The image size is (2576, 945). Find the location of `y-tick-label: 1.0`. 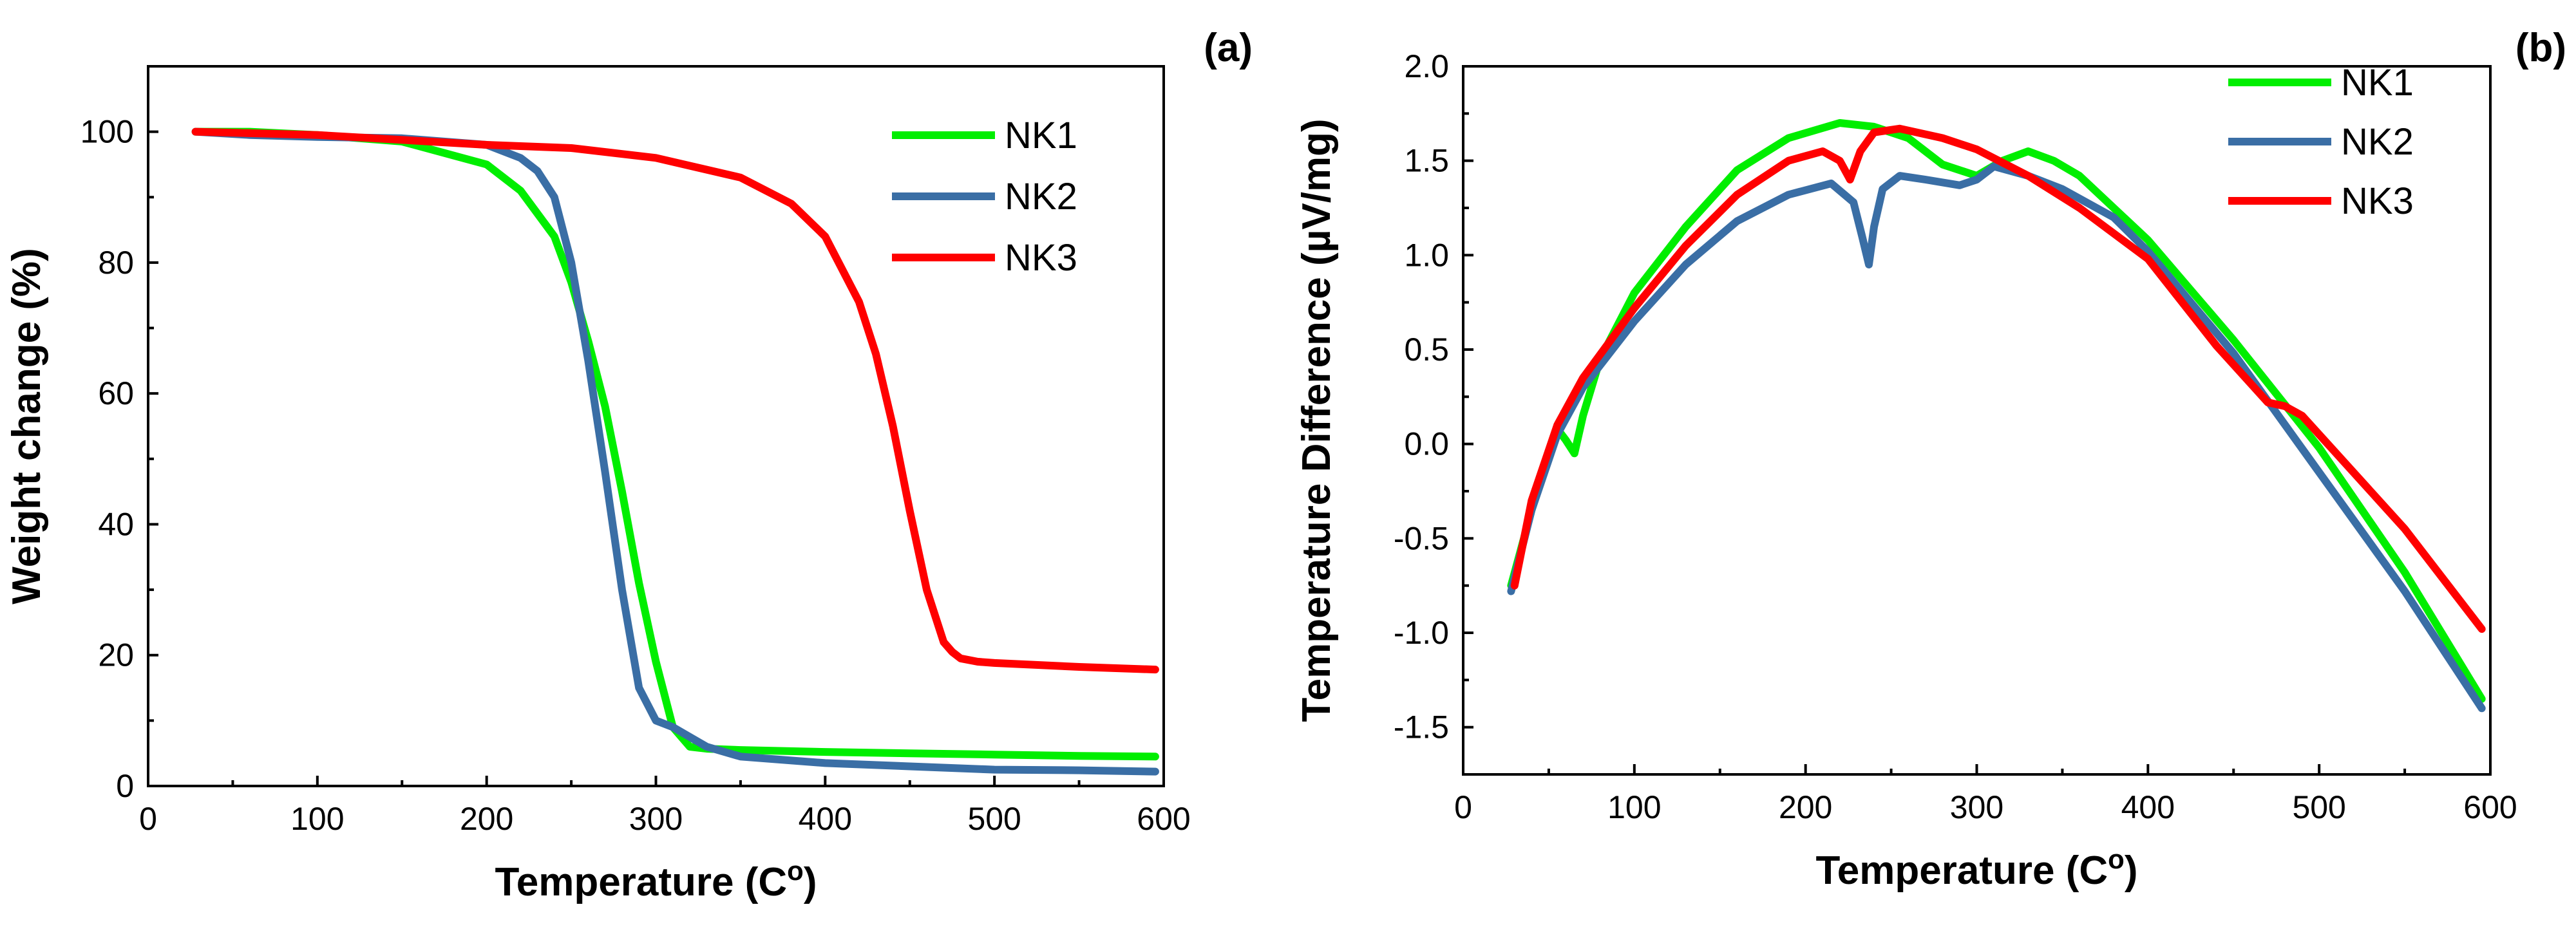

y-tick-label: 1.0 is located at coordinates (1426, 255).